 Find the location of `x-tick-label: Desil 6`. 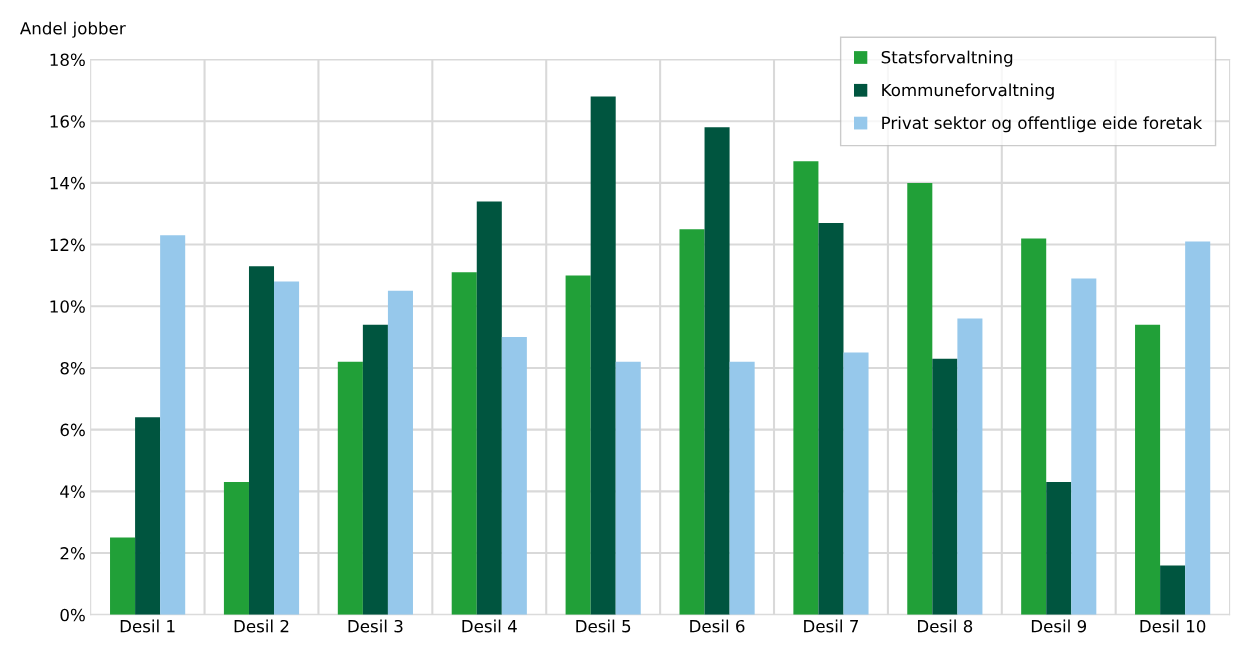

x-tick-label: Desil 6 is located at coordinates (717, 626).